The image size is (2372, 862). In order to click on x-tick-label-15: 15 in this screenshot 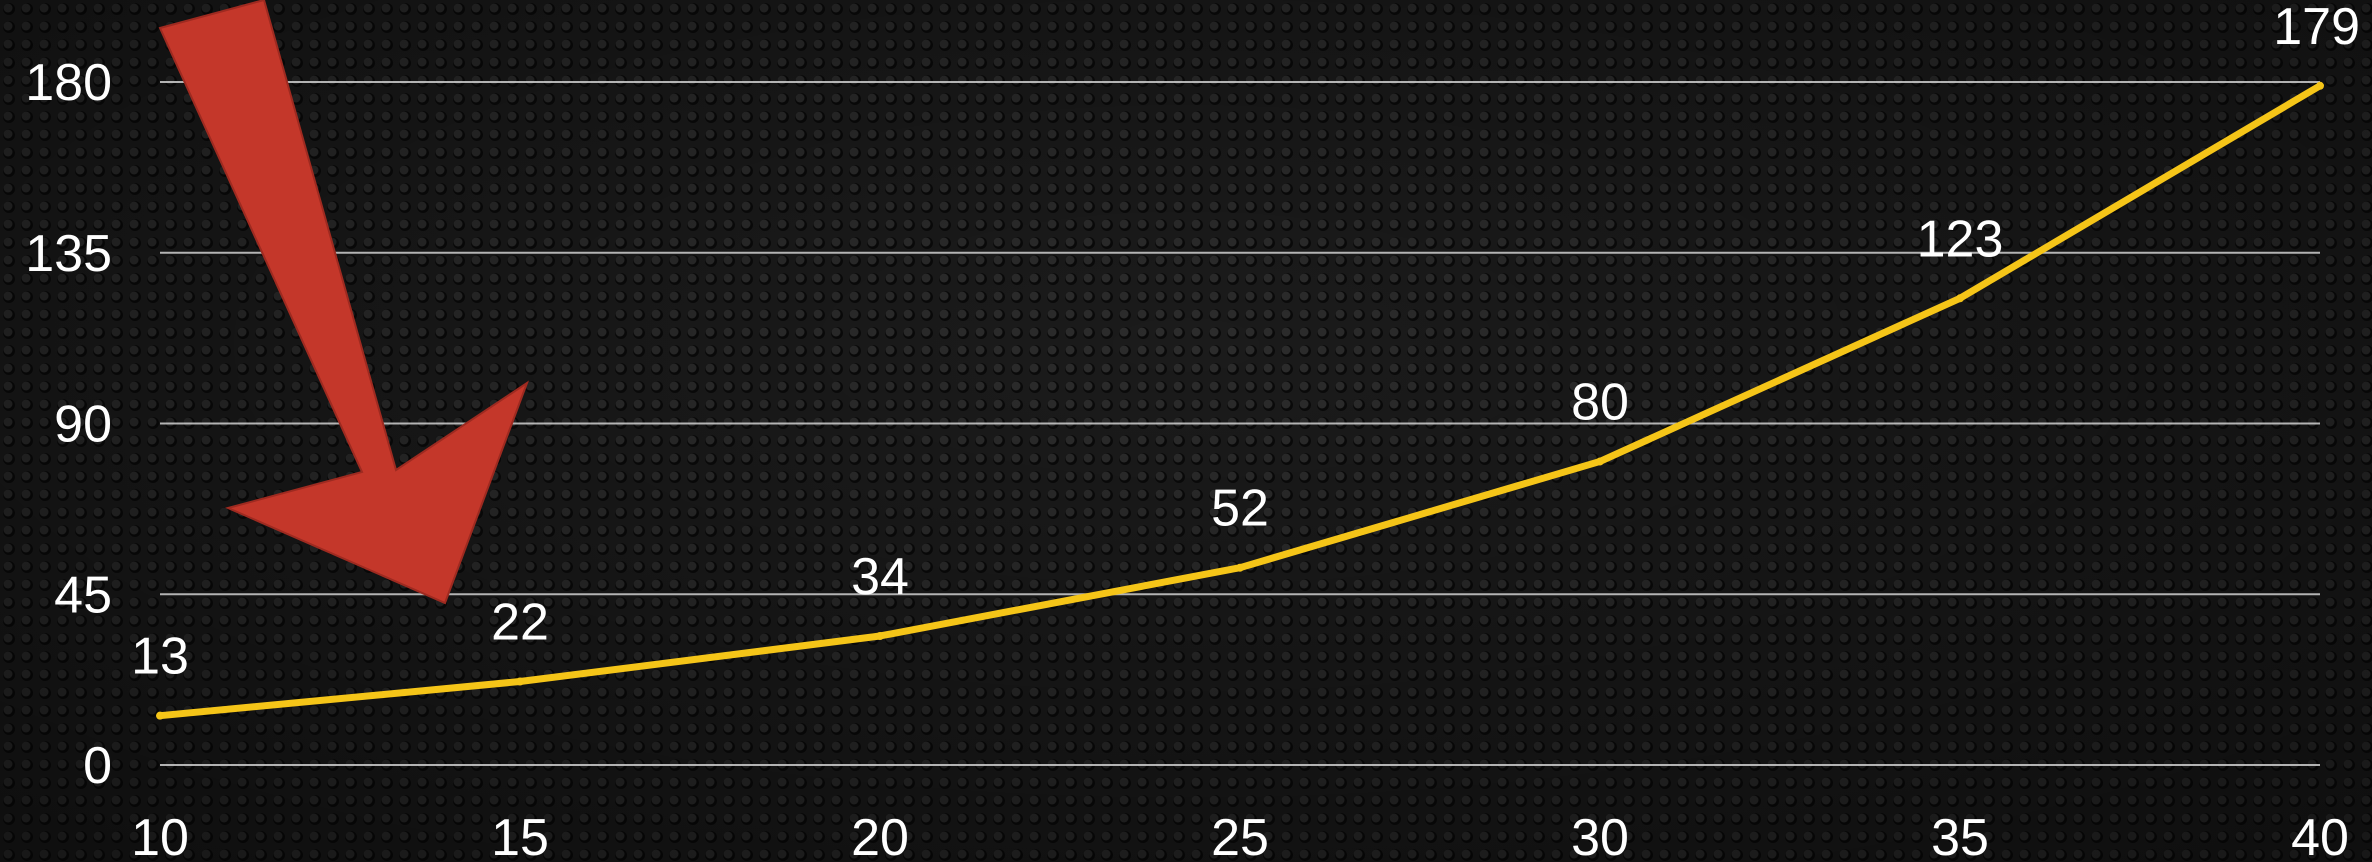, I will do `click(520, 835)`.